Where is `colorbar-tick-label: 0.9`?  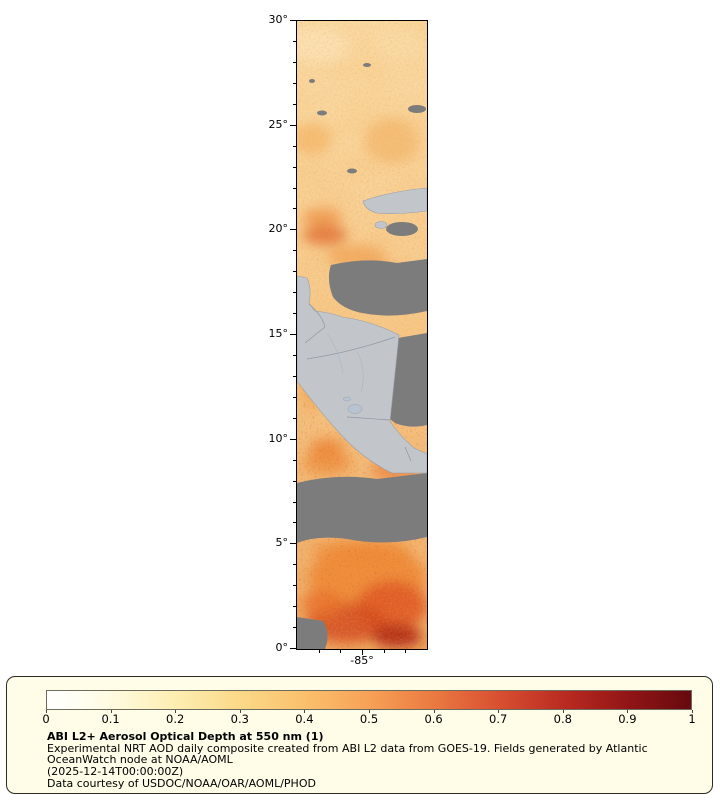 colorbar-tick-label: 0.9 is located at coordinates (627, 719).